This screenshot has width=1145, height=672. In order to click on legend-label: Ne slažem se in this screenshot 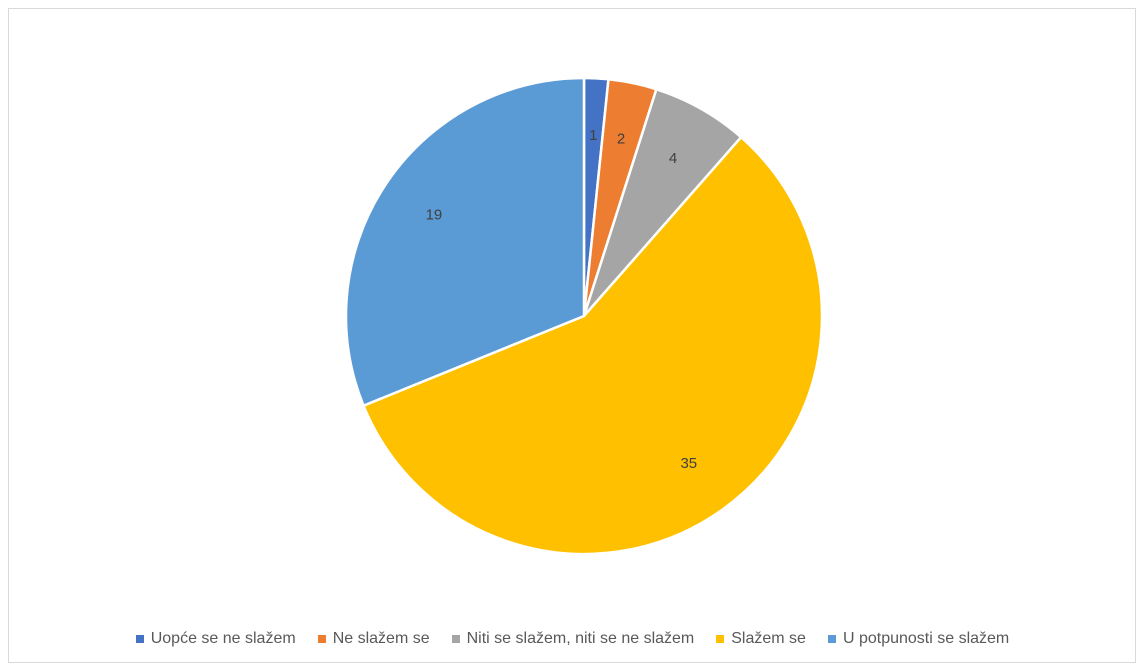, I will do `click(381, 638)`.